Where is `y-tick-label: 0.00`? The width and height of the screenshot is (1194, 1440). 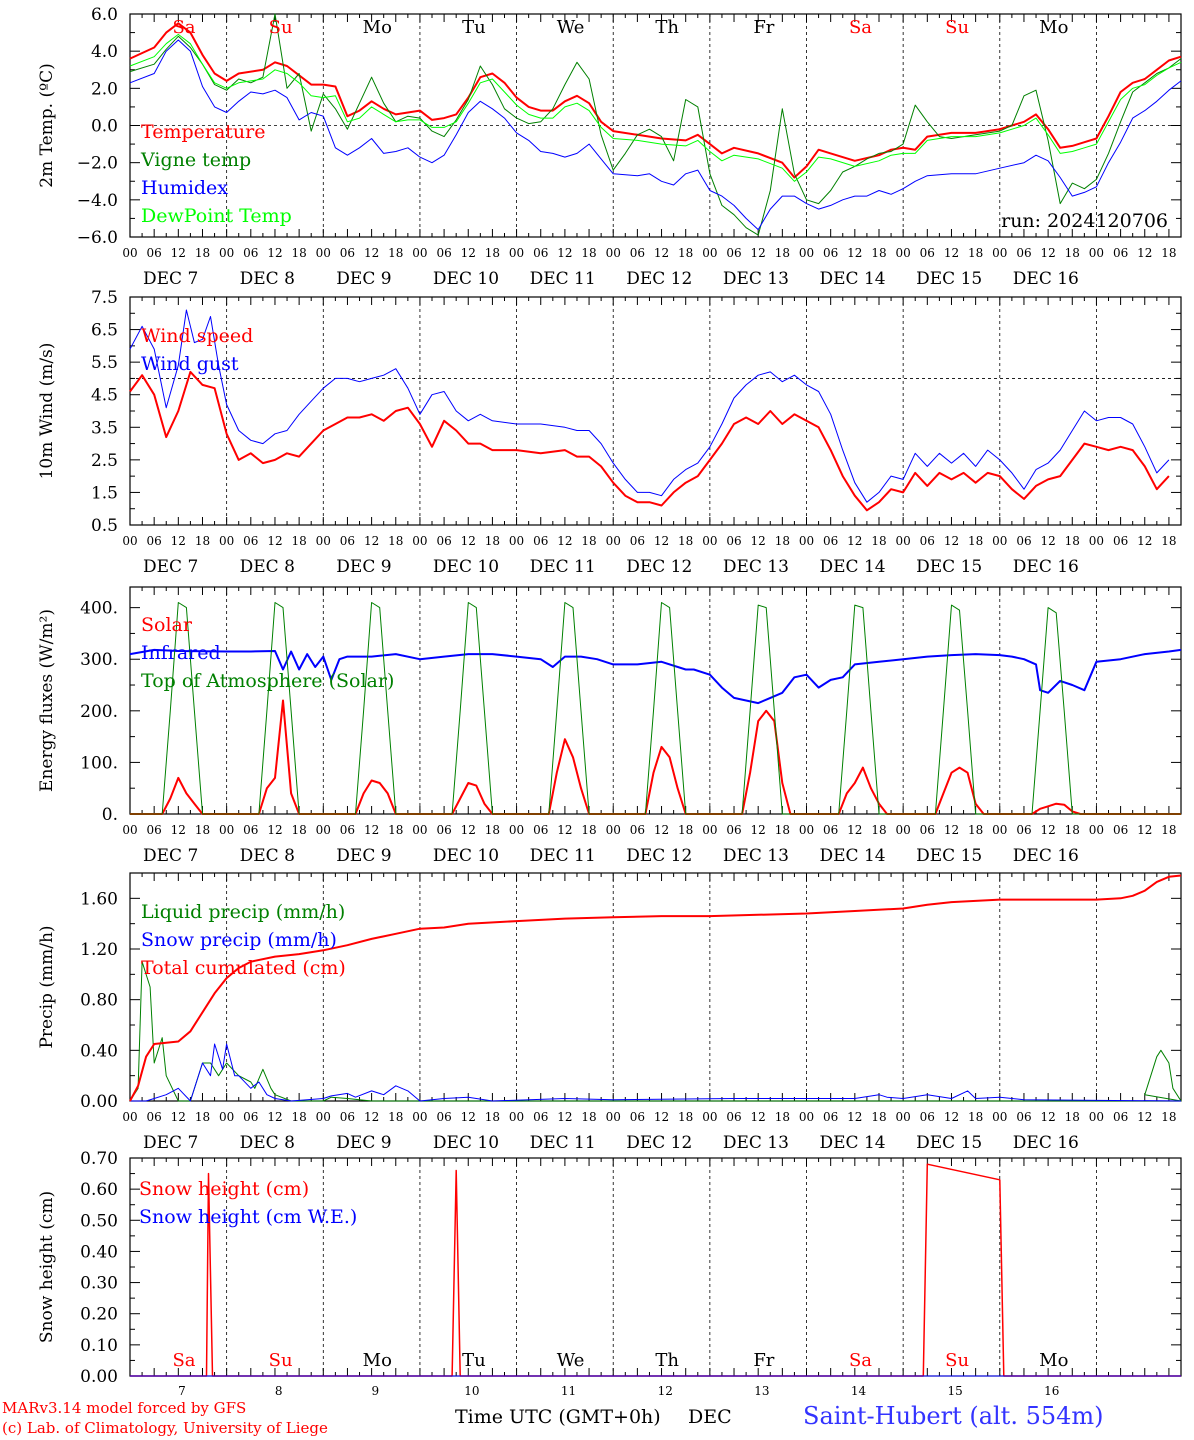
y-tick-label: 0.00 is located at coordinates (99, 1102).